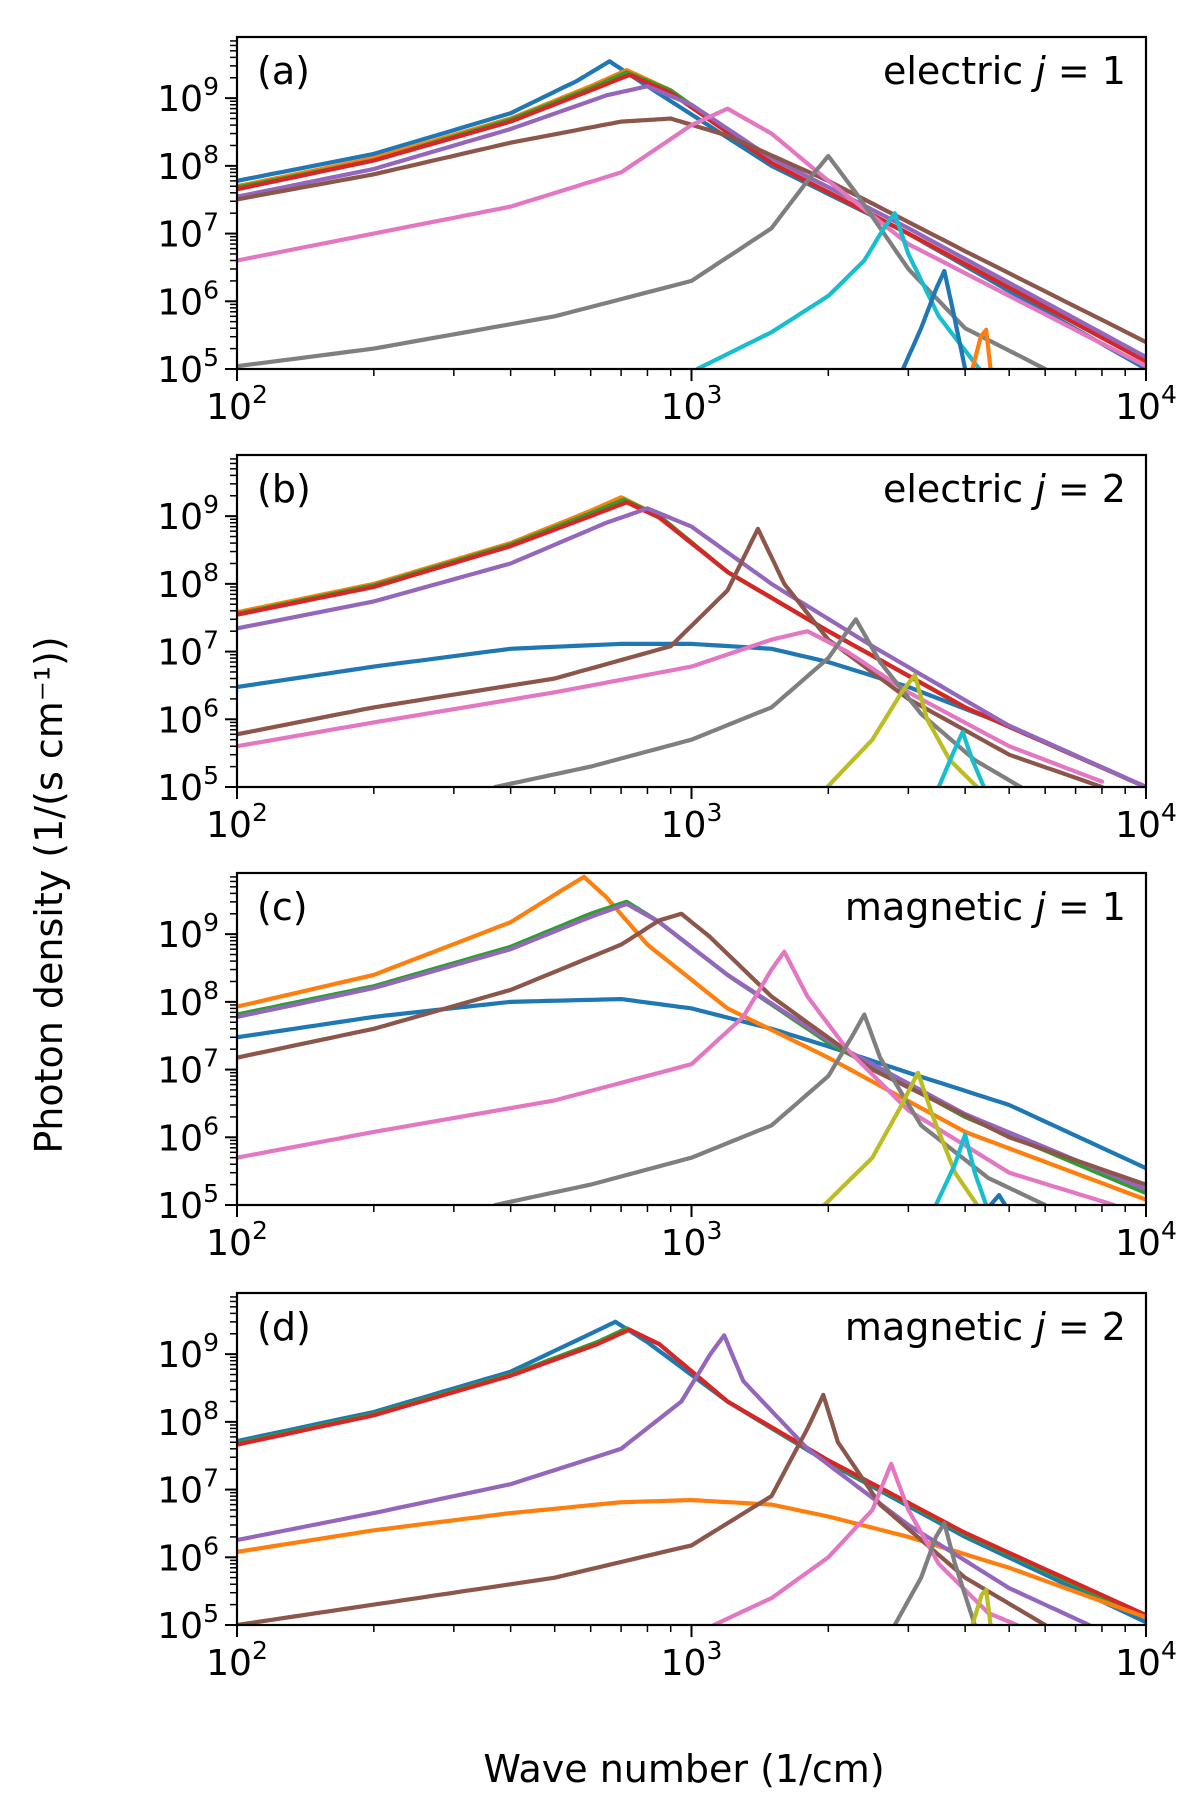 The image size is (1200, 1800). Describe the element at coordinates (683, 1769) in the screenshot. I see `x-axis-label: Wave number (1/cm)` at that location.